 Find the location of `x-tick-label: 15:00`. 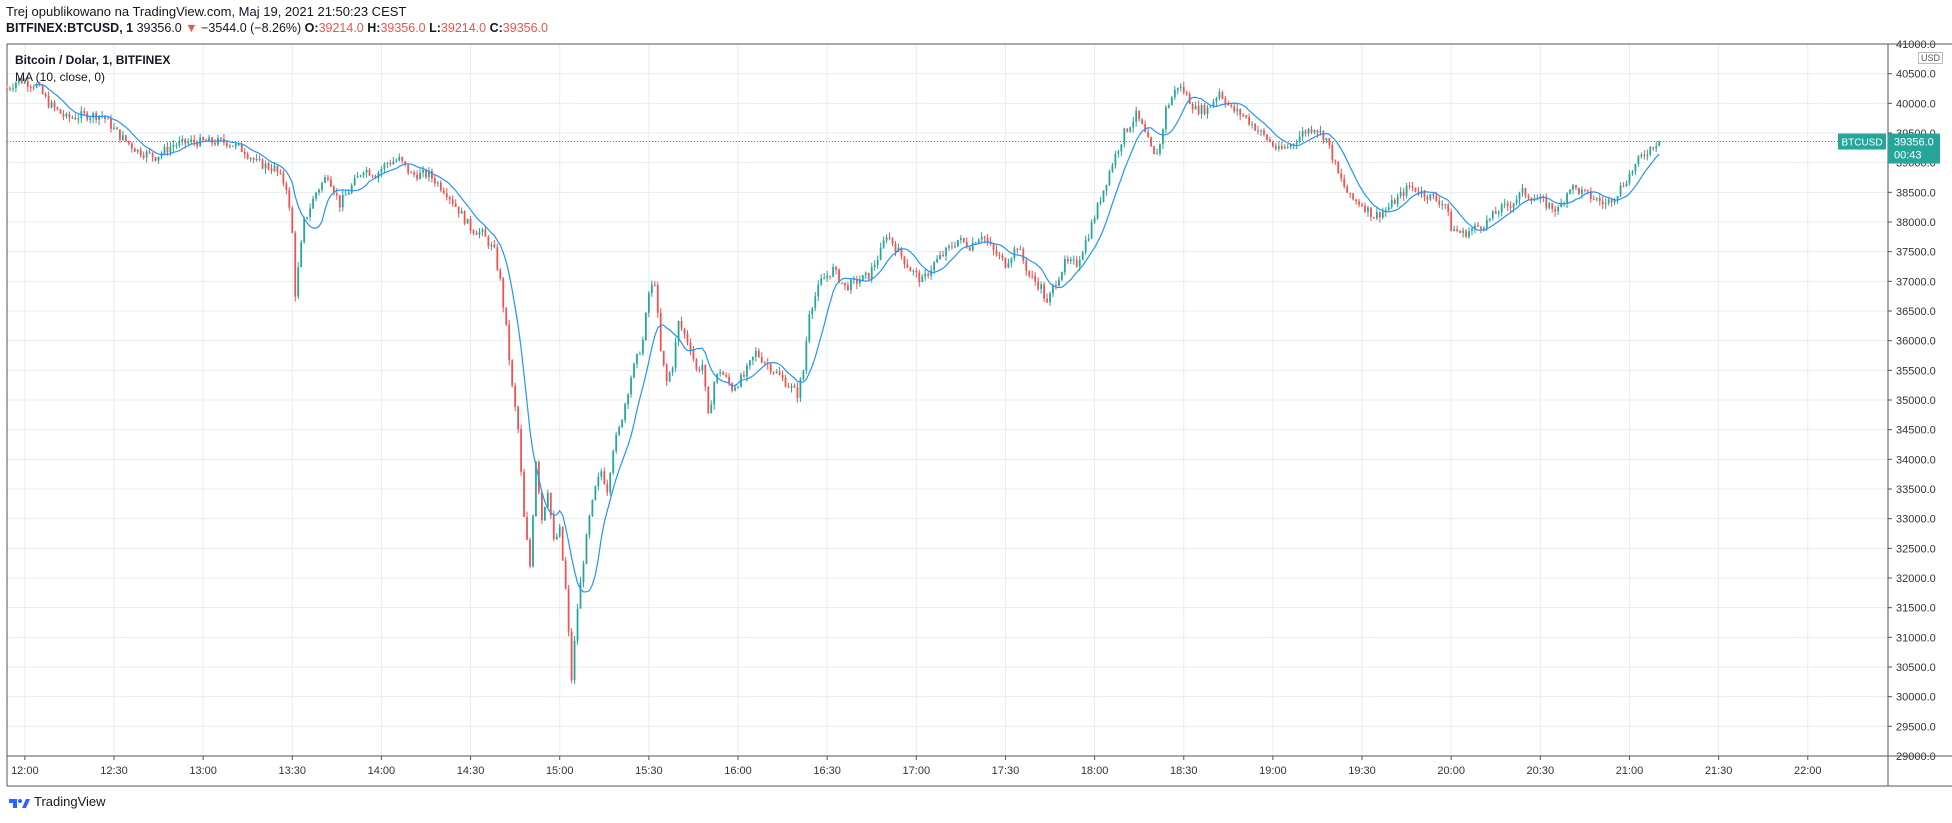

x-tick-label: 15:00 is located at coordinates (560, 771).